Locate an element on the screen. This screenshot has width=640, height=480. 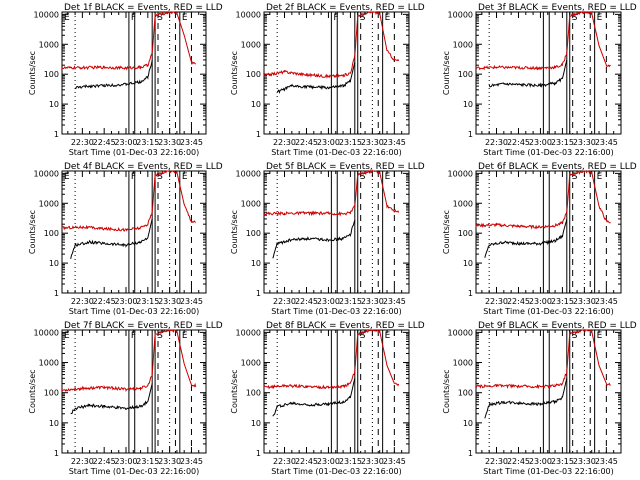
panel-title: Det 2f BLACK = Events, RED = LLD is located at coordinates (345, 8).